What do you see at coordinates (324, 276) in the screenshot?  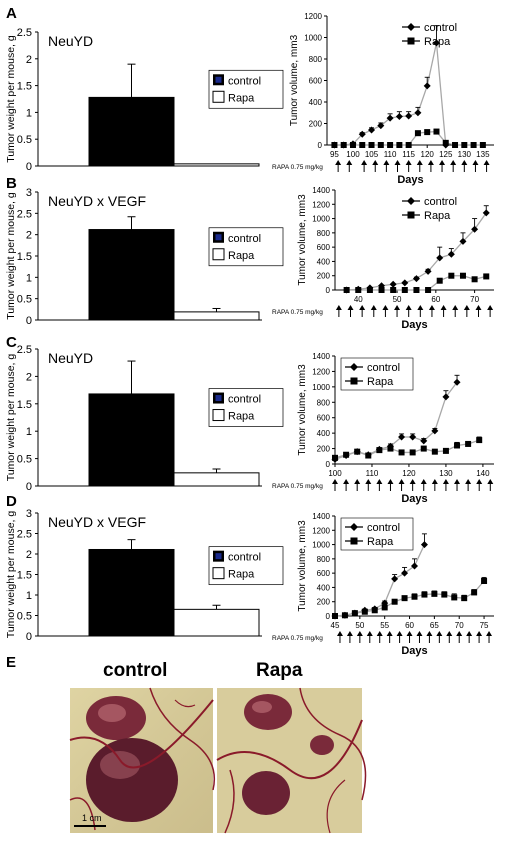 I see `line-y-tick-label: 200` at bounding box center [324, 276].